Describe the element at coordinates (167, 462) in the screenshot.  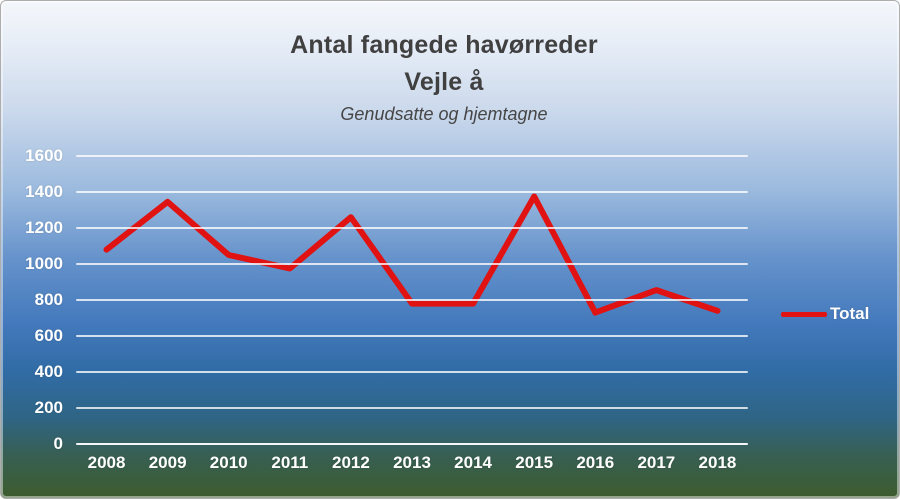
I see `x-tick-label-2009: 2009` at that location.